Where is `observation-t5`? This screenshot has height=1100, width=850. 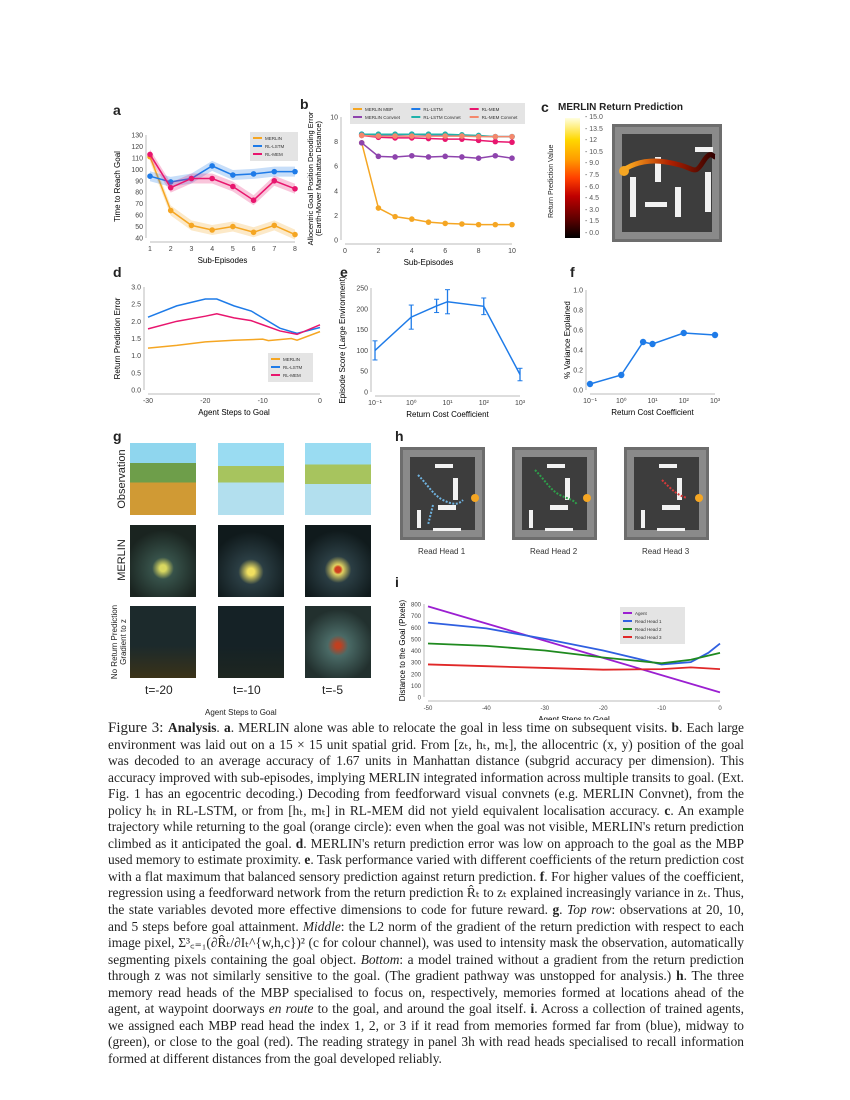 observation-t5 is located at coordinates (338, 479).